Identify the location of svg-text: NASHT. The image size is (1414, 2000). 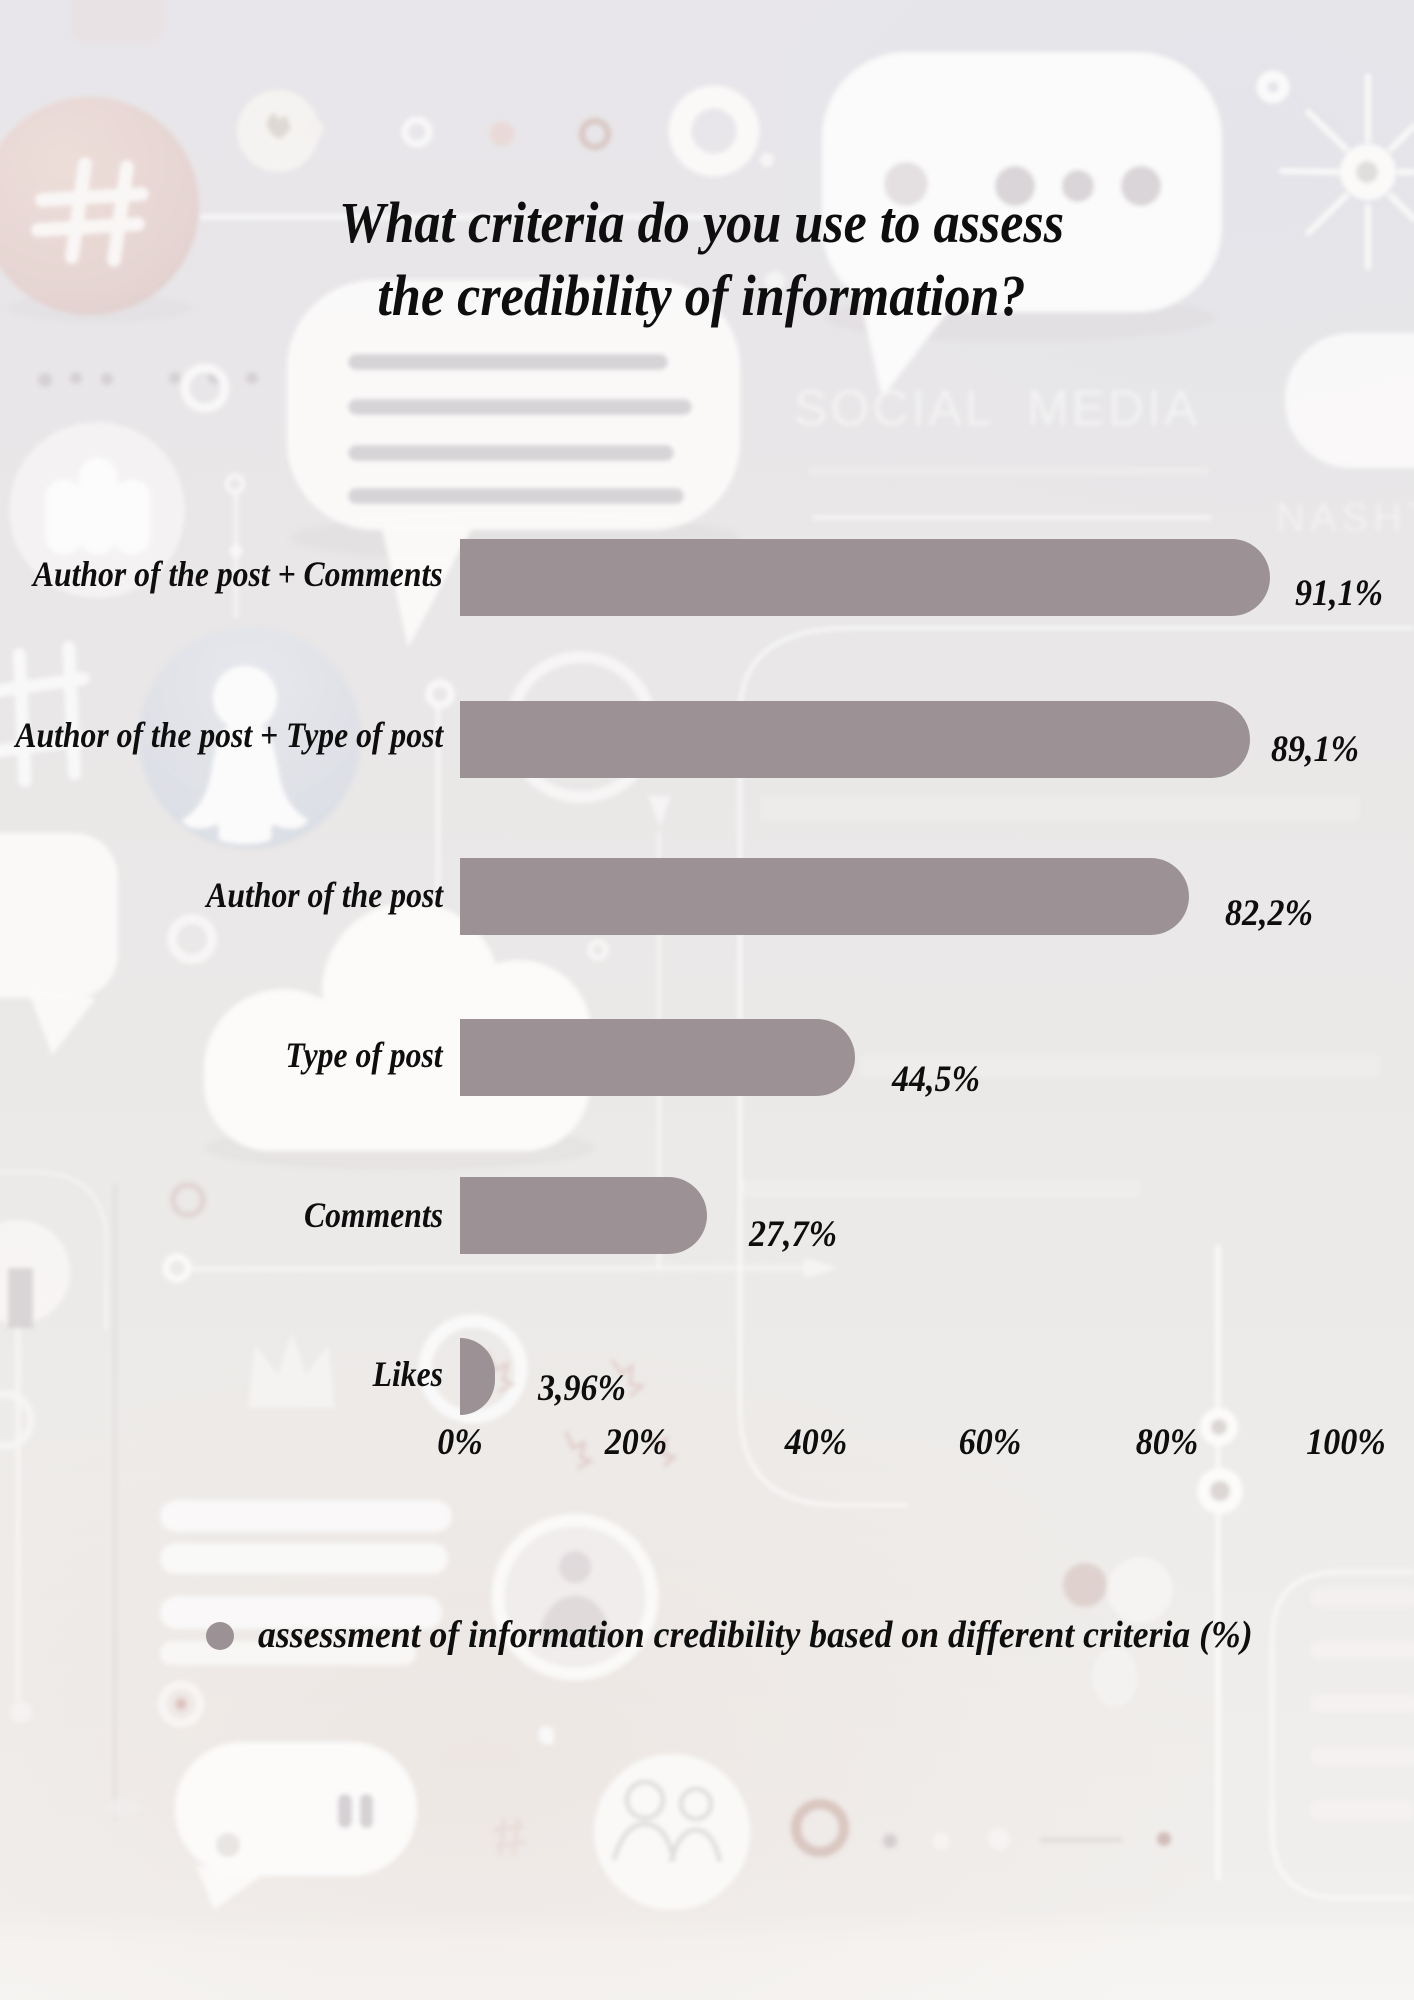
(1345, 518).